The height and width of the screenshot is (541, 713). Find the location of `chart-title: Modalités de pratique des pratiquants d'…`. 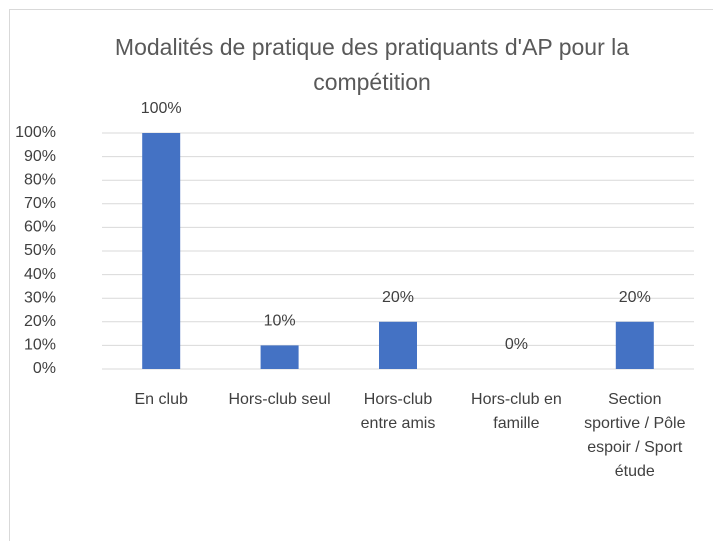

chart-title: Modalités de pratique des pratiquants d'… is located at coordinates (372, 64).